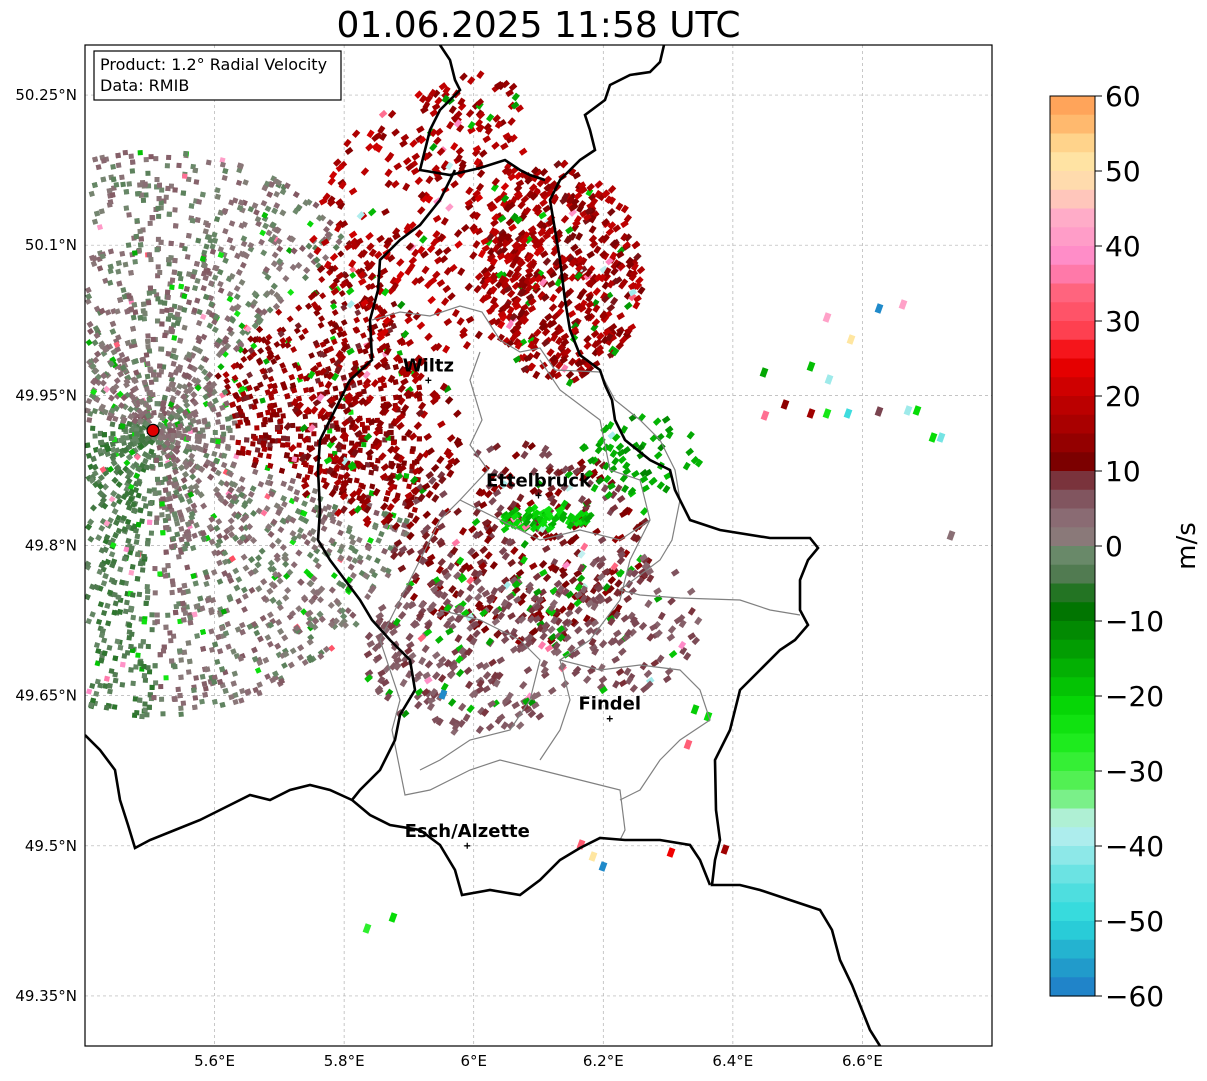 Image resolution: width=1207 pixels, height=1081 pixels. What do you see at coordinates (538, 25) in the screenshot?
I see `map-title: 01.06.2025 11:58 UTC` at bounding box center [538, 25].